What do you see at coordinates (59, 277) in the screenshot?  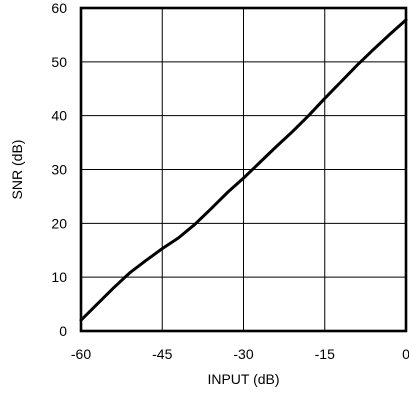 I see `y-tick-label: 10` at bounding box center [59, 277].